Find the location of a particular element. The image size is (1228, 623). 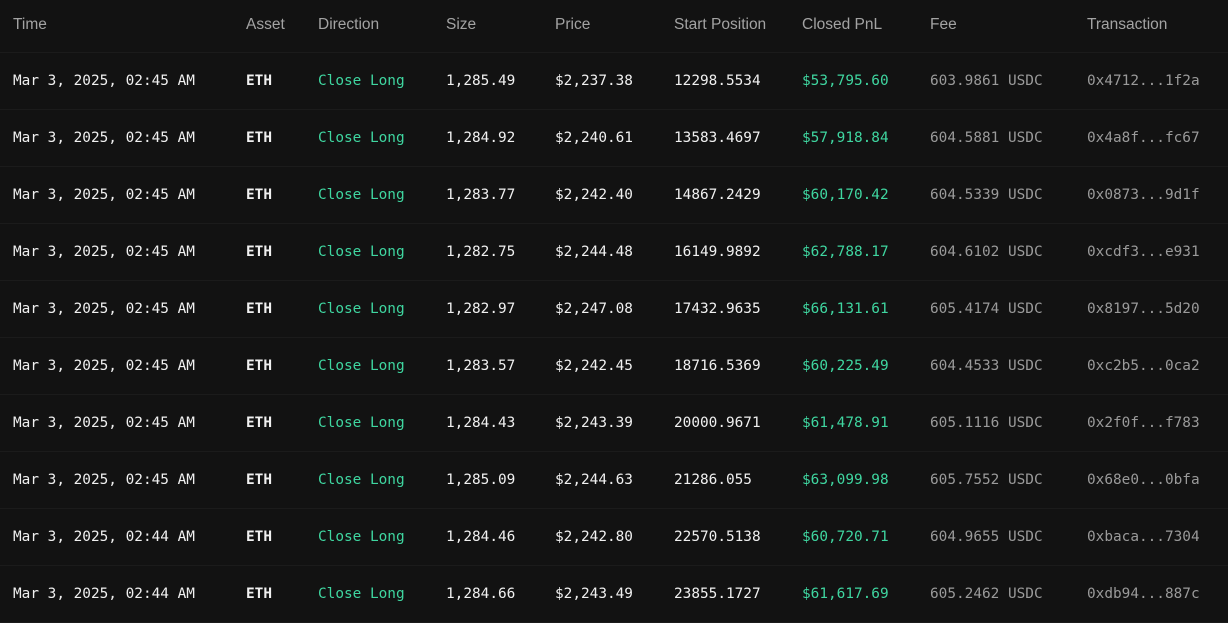

cell-start-position: 22570.5138 is located at coordinates (717, 537).